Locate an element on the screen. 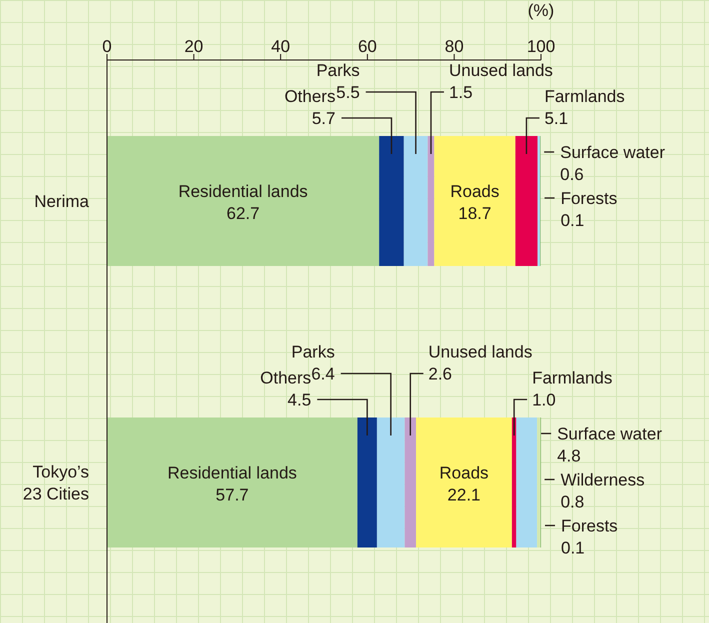  text: Forests is located at coordinates (589, 526).